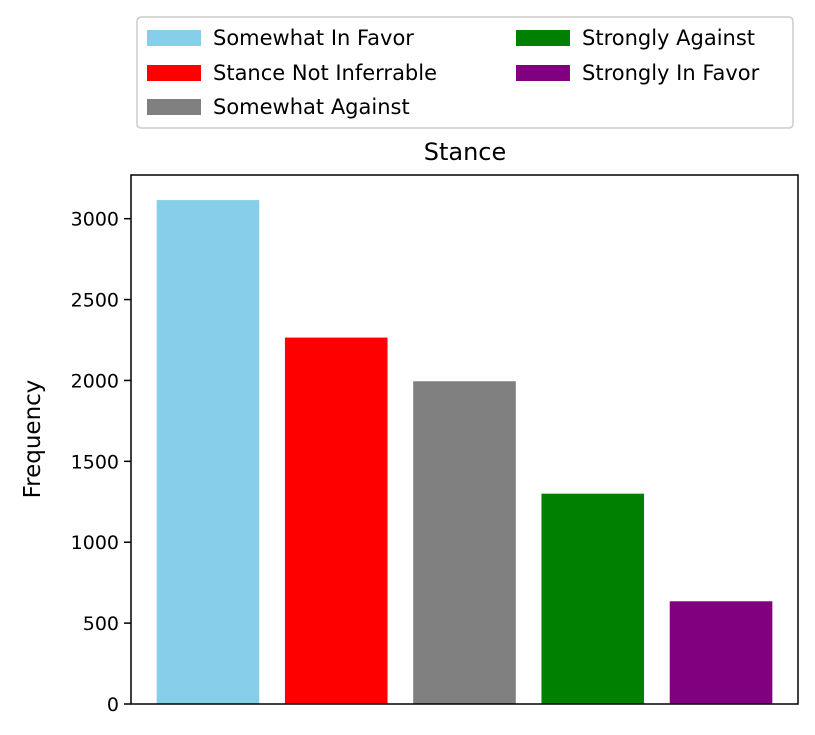 The height and width of the screenshot is (735, 815). I want to click on bar-somewhat-against, so click(464, 542).